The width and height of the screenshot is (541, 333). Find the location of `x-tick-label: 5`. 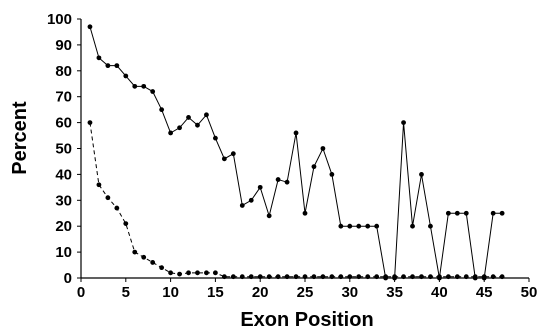

x-tick-label: 5 is located at coordinates (126, 292).